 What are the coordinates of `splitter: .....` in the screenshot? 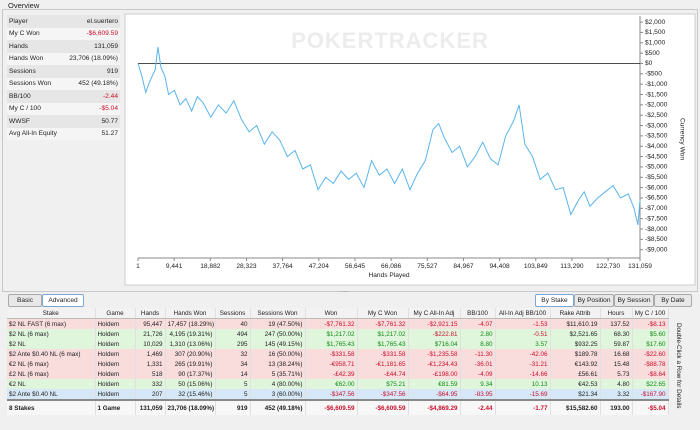 It's located at (344, 291).